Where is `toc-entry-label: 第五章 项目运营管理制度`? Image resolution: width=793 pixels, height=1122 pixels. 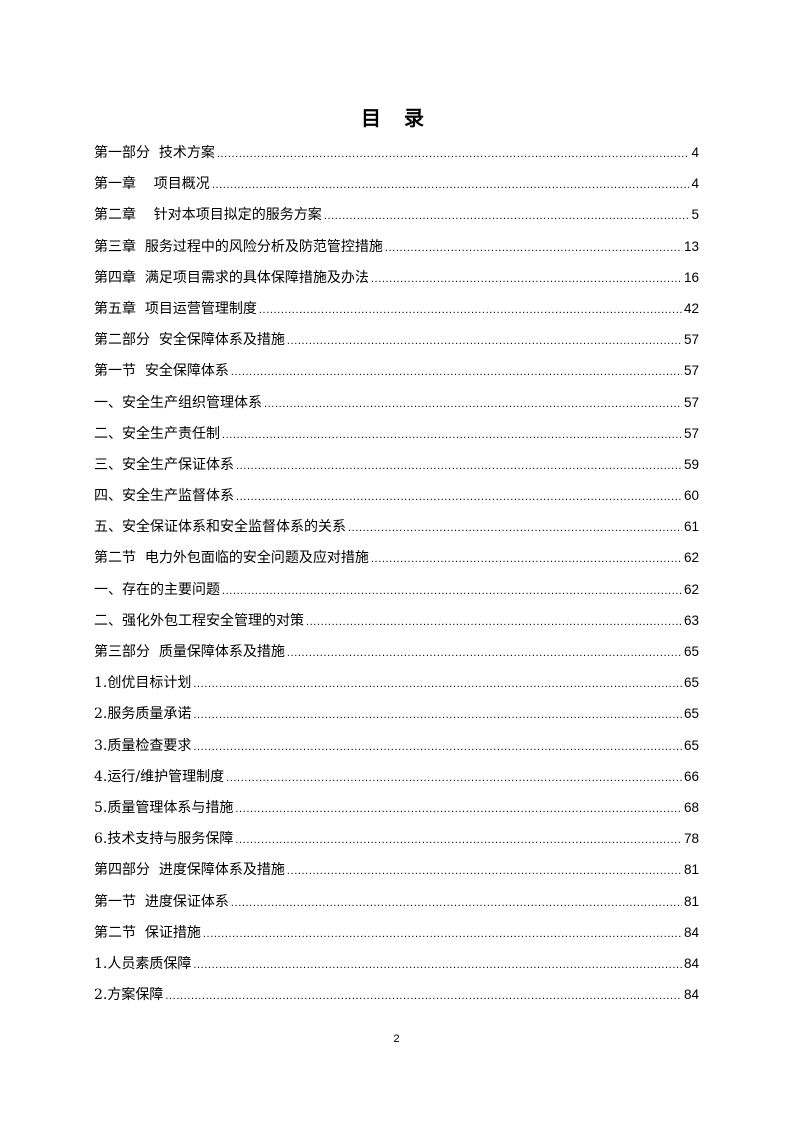 toc-entry-label: 第五章 项目运营管理制度 is located at coordinates (175, 308).